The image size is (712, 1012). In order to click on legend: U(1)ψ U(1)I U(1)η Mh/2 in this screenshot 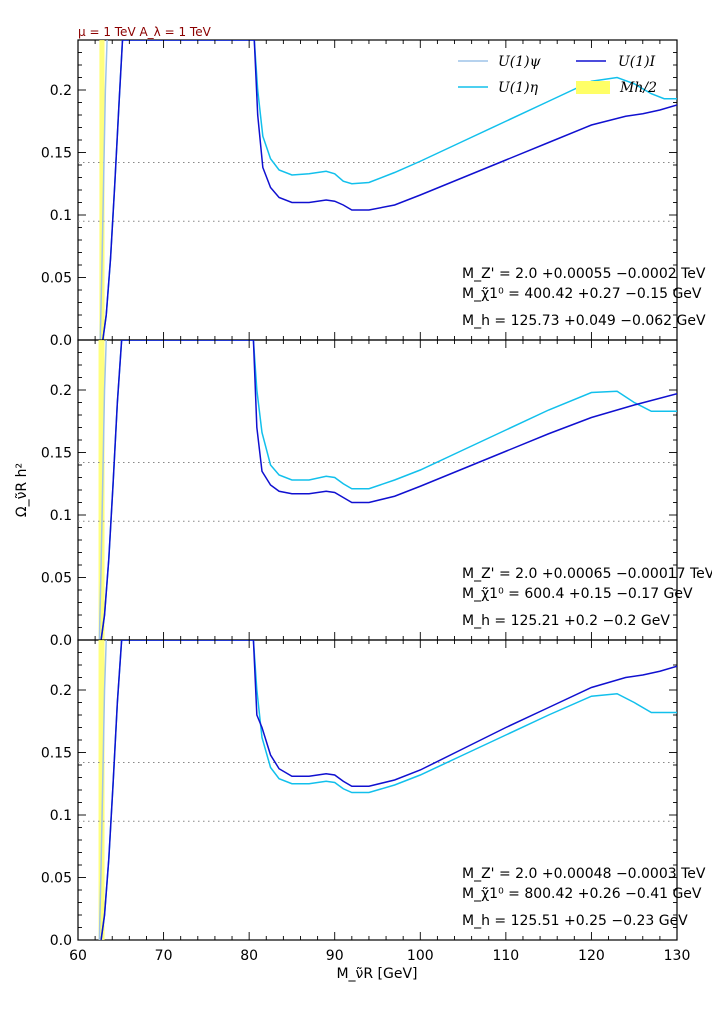, I will do `click(557, 75)`.